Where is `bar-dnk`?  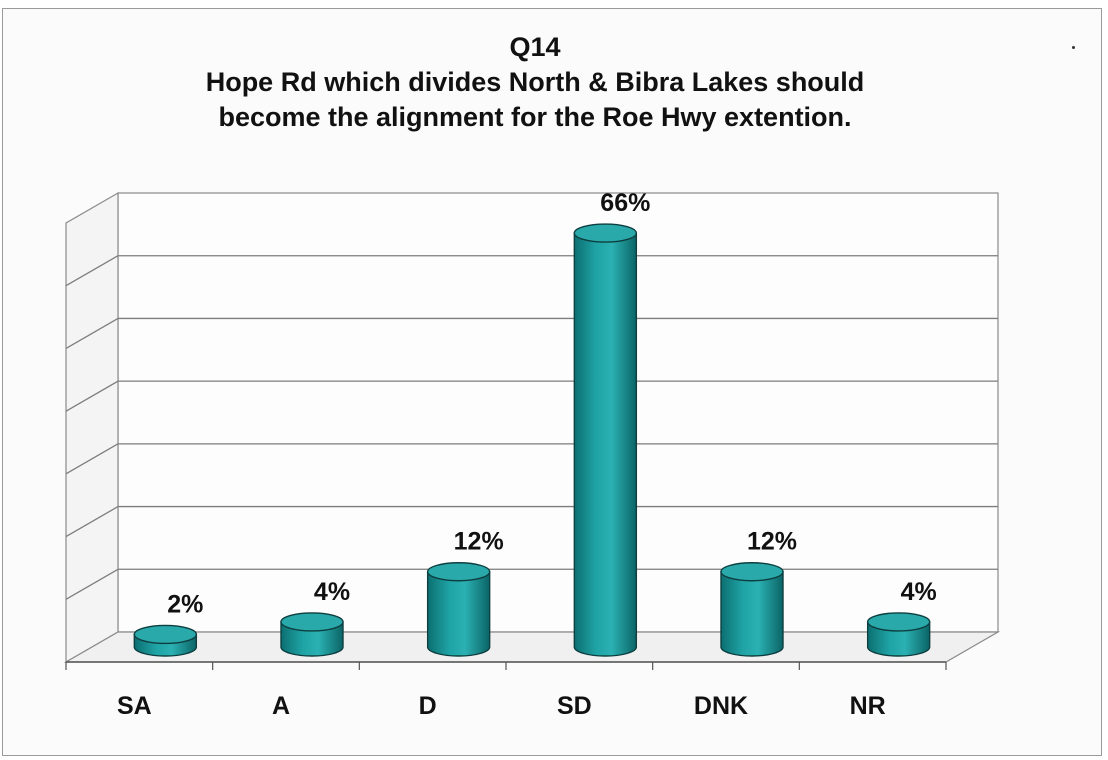
bar-dnk is located at coordinates (752, 609).